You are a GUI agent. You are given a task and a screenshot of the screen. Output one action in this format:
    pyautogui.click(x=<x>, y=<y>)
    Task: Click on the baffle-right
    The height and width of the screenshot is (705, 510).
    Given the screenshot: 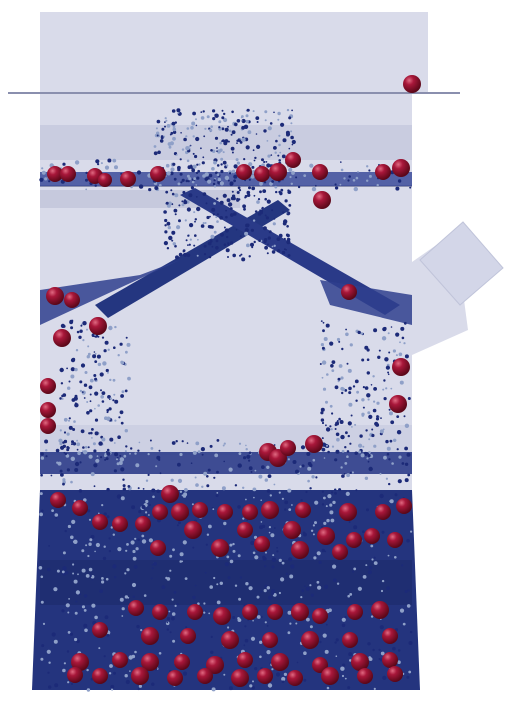 What is the action you would take?
    pyautogui.click(x=290, y=251)
    